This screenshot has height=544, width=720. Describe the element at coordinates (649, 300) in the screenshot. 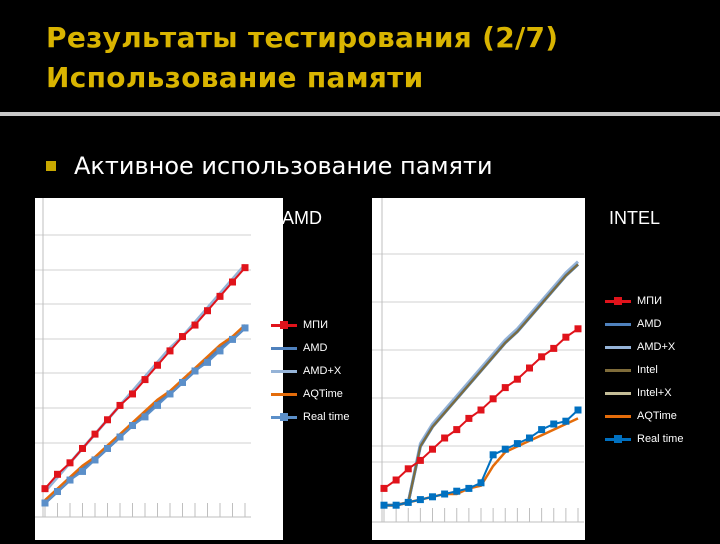

I see `intel-legend-label: МПИ` at that location.